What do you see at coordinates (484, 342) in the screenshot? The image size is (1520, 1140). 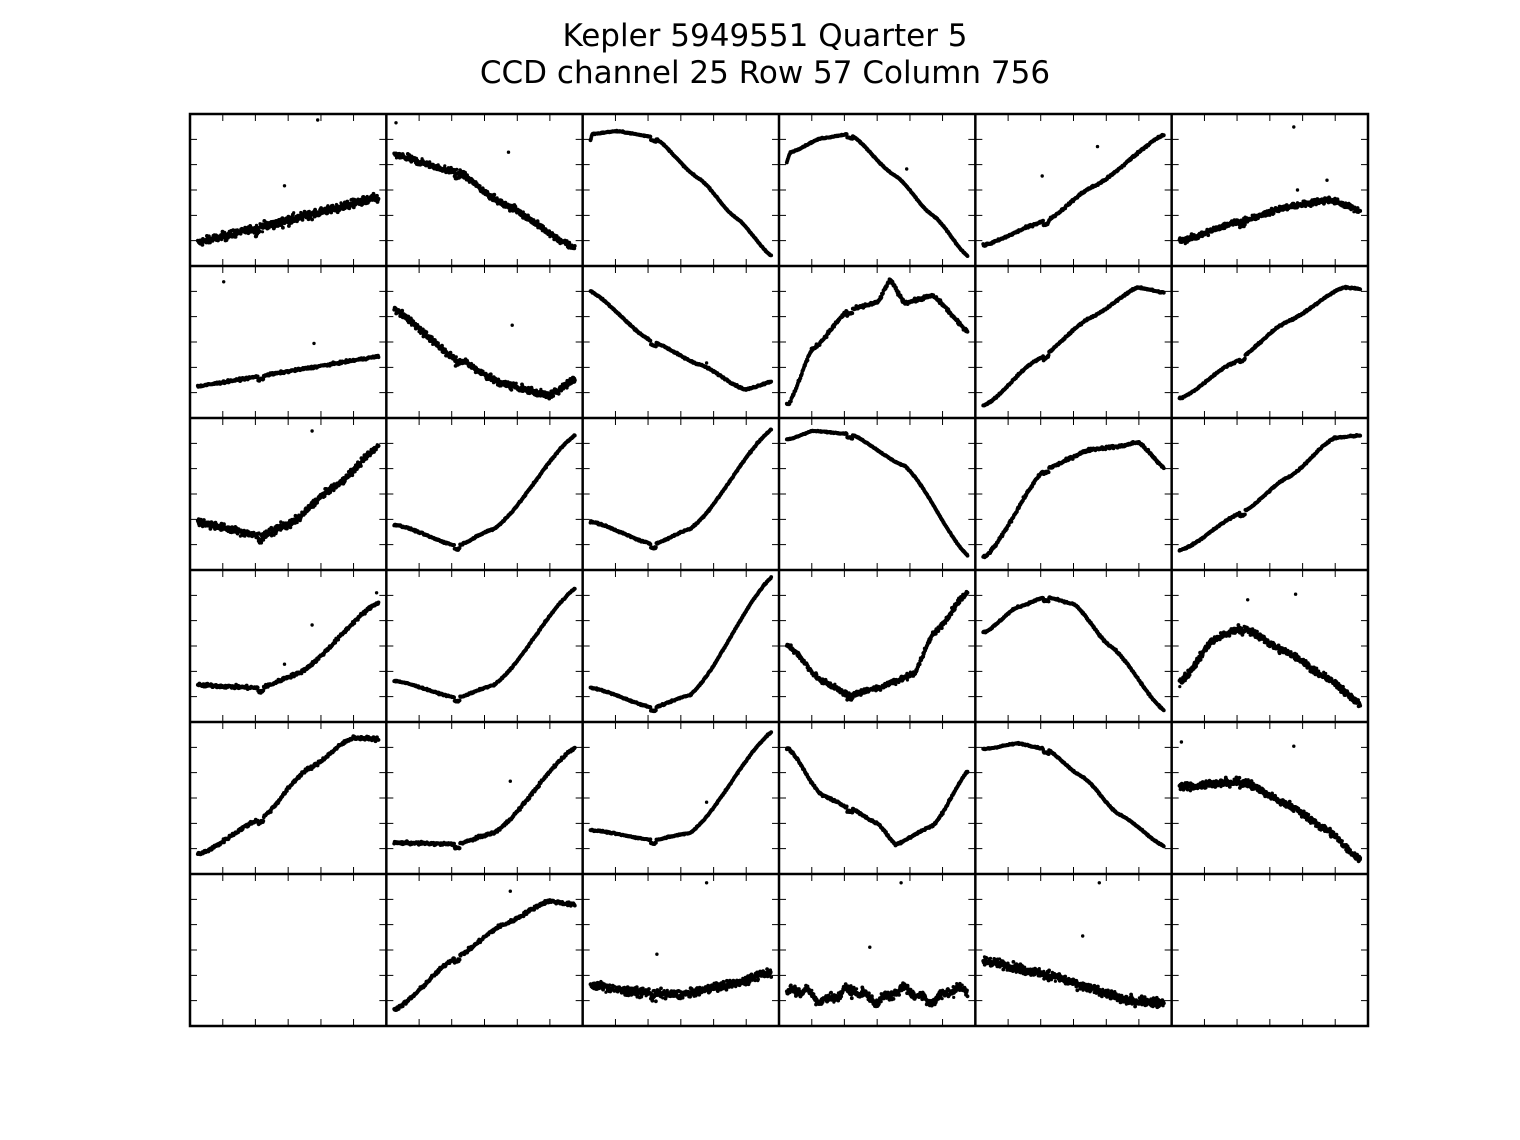 I see `pixel-cell-r1-c1` at bounding box center [484, 342].